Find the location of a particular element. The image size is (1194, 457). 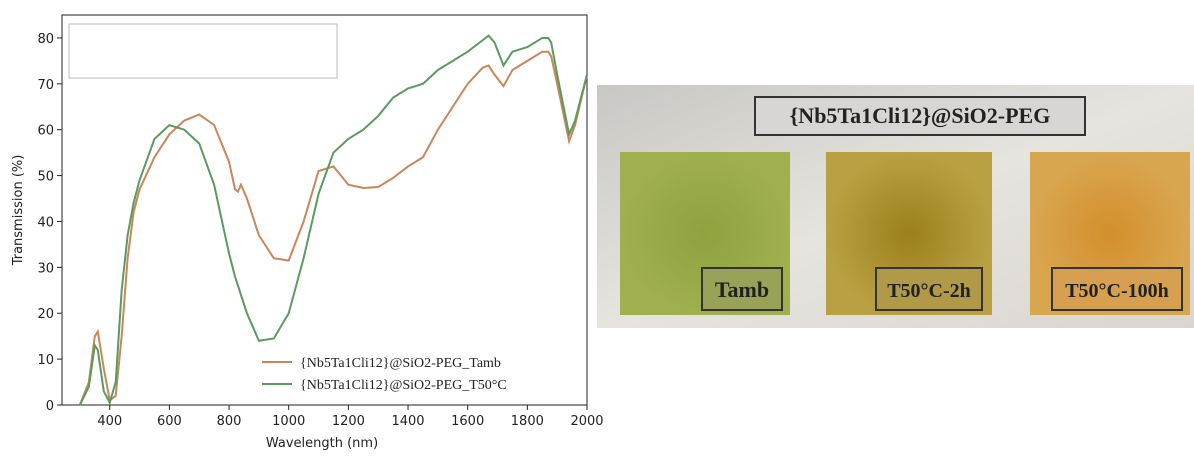

sample-label: T50°C-2h is located at coordinates (929, 291).